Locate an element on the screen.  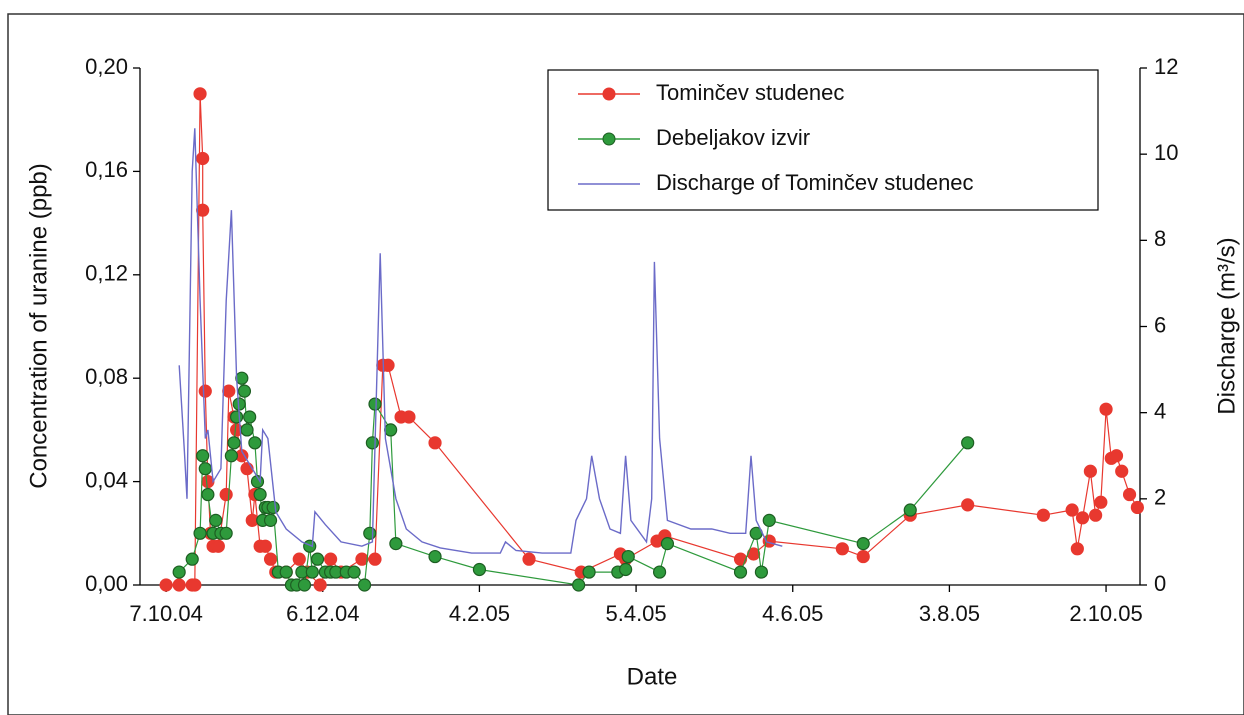
y2-tick-label: 6 is located at coordinates (1160, 324).